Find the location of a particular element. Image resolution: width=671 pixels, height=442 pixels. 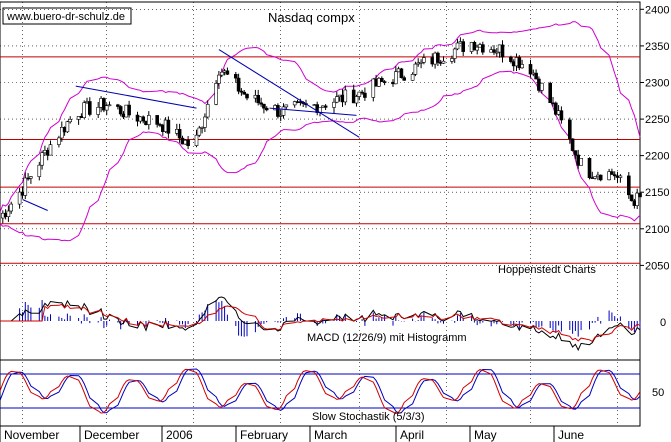

y-tick-label: 2250 is located at coordinates (657, 120).